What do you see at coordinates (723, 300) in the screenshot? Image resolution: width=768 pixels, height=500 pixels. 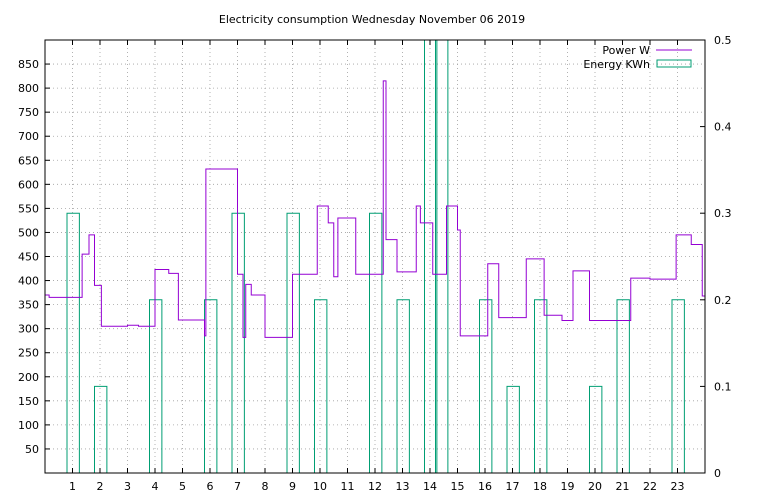 I see `y2-tick-label: 0.2` at bounding box center [723, 300].